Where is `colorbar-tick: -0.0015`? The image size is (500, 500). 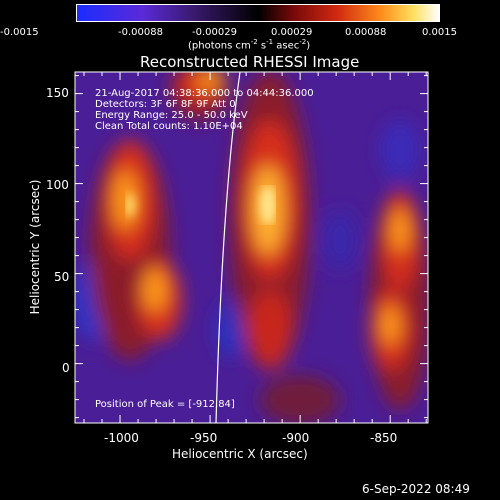 colorbar-tick: -0.0015 is located at coordinates (19, 32).